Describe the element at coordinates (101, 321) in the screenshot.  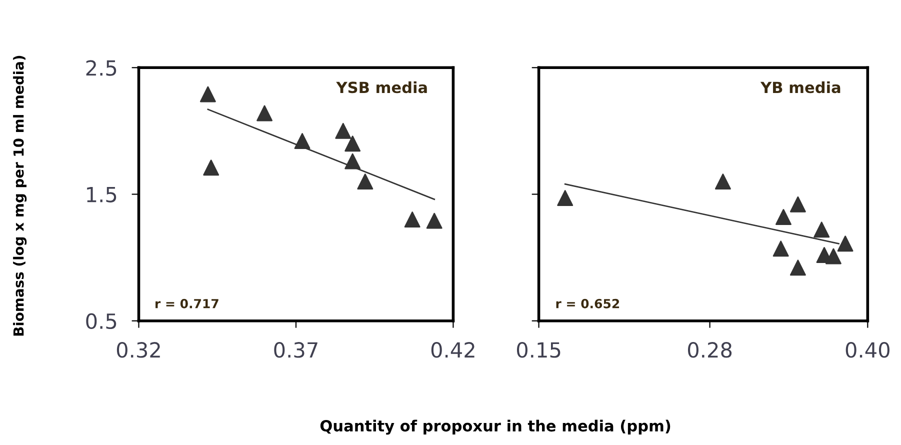
I see `y-tick-label: 0.5` at that location.